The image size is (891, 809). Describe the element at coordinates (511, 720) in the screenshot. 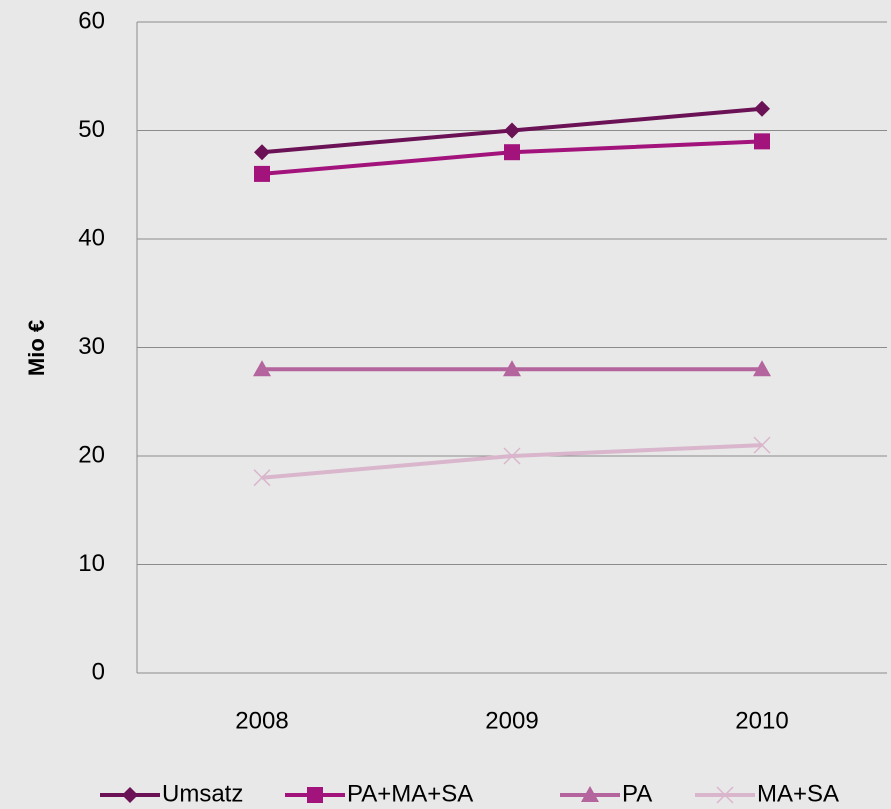

I see `x-tick-label: 2009` at that location.